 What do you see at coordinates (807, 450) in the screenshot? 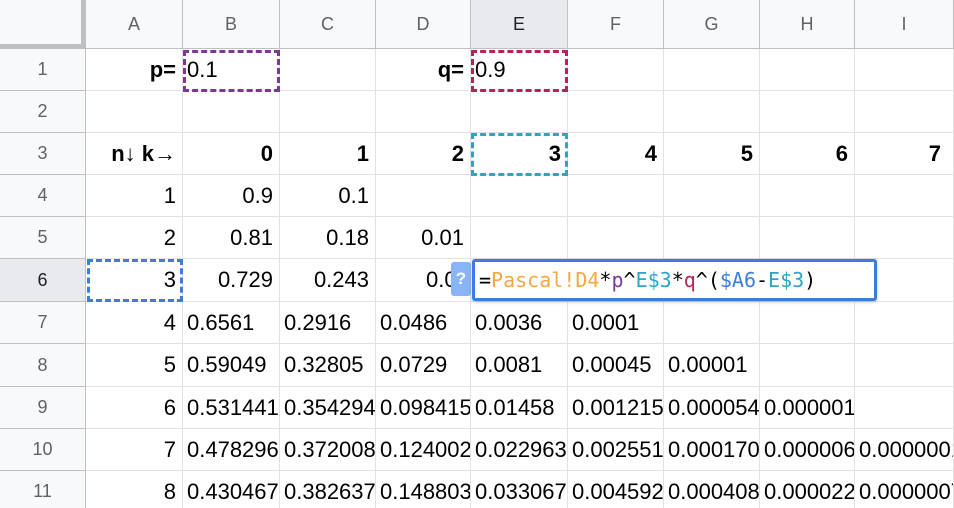
I see `cell-h10: 0.0000063` at bounding box center [807, 450].